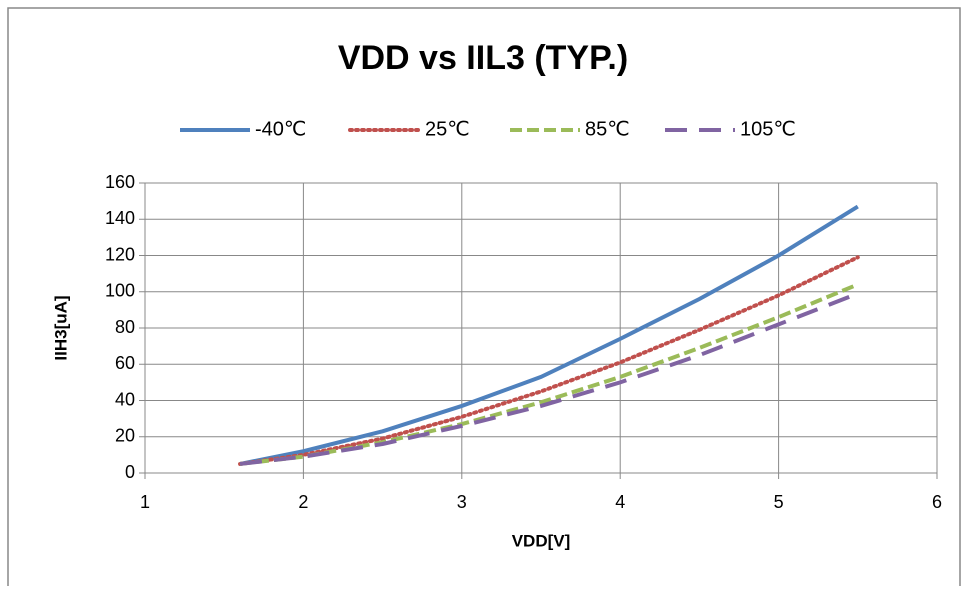  What do you see at coordinates (125, 363) in the screenshot?
I see `y-tick-label: 60` at bounding box center [125, 363].